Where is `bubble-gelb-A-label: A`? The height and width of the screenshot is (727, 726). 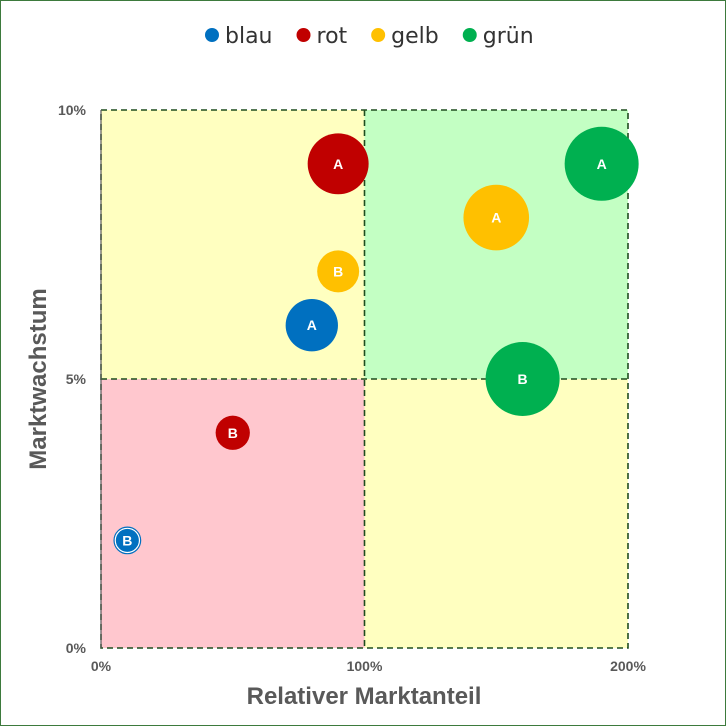
bubble-gelb-A-label: A is located at coordinates (496, 218).